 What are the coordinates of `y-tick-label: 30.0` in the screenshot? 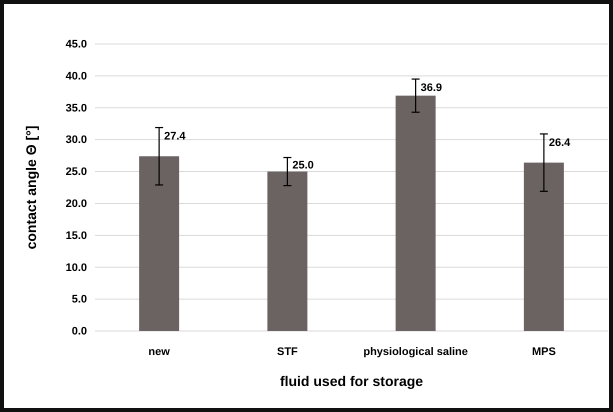 It's located at (76, 140).